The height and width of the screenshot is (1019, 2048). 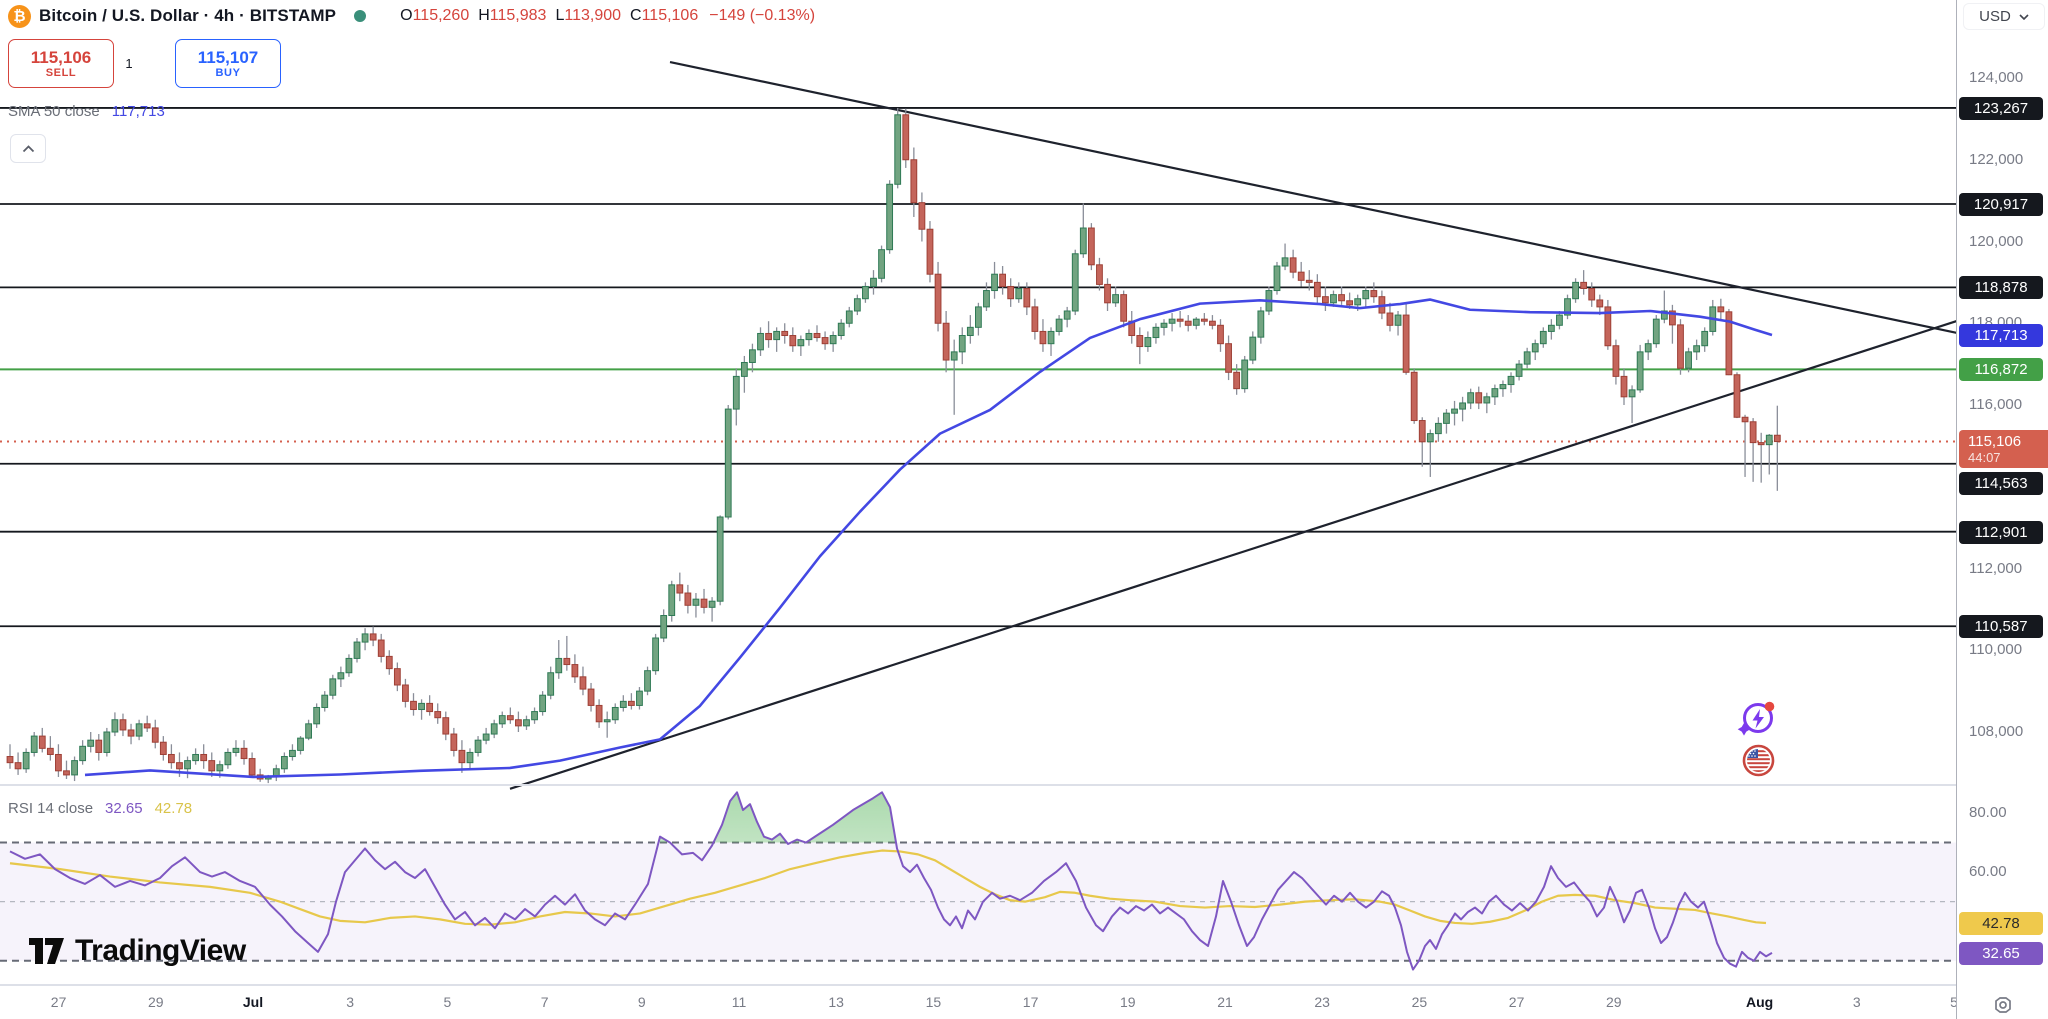 I want to click on time-axis-label-29: 29, so click(x=1614, y=1002).